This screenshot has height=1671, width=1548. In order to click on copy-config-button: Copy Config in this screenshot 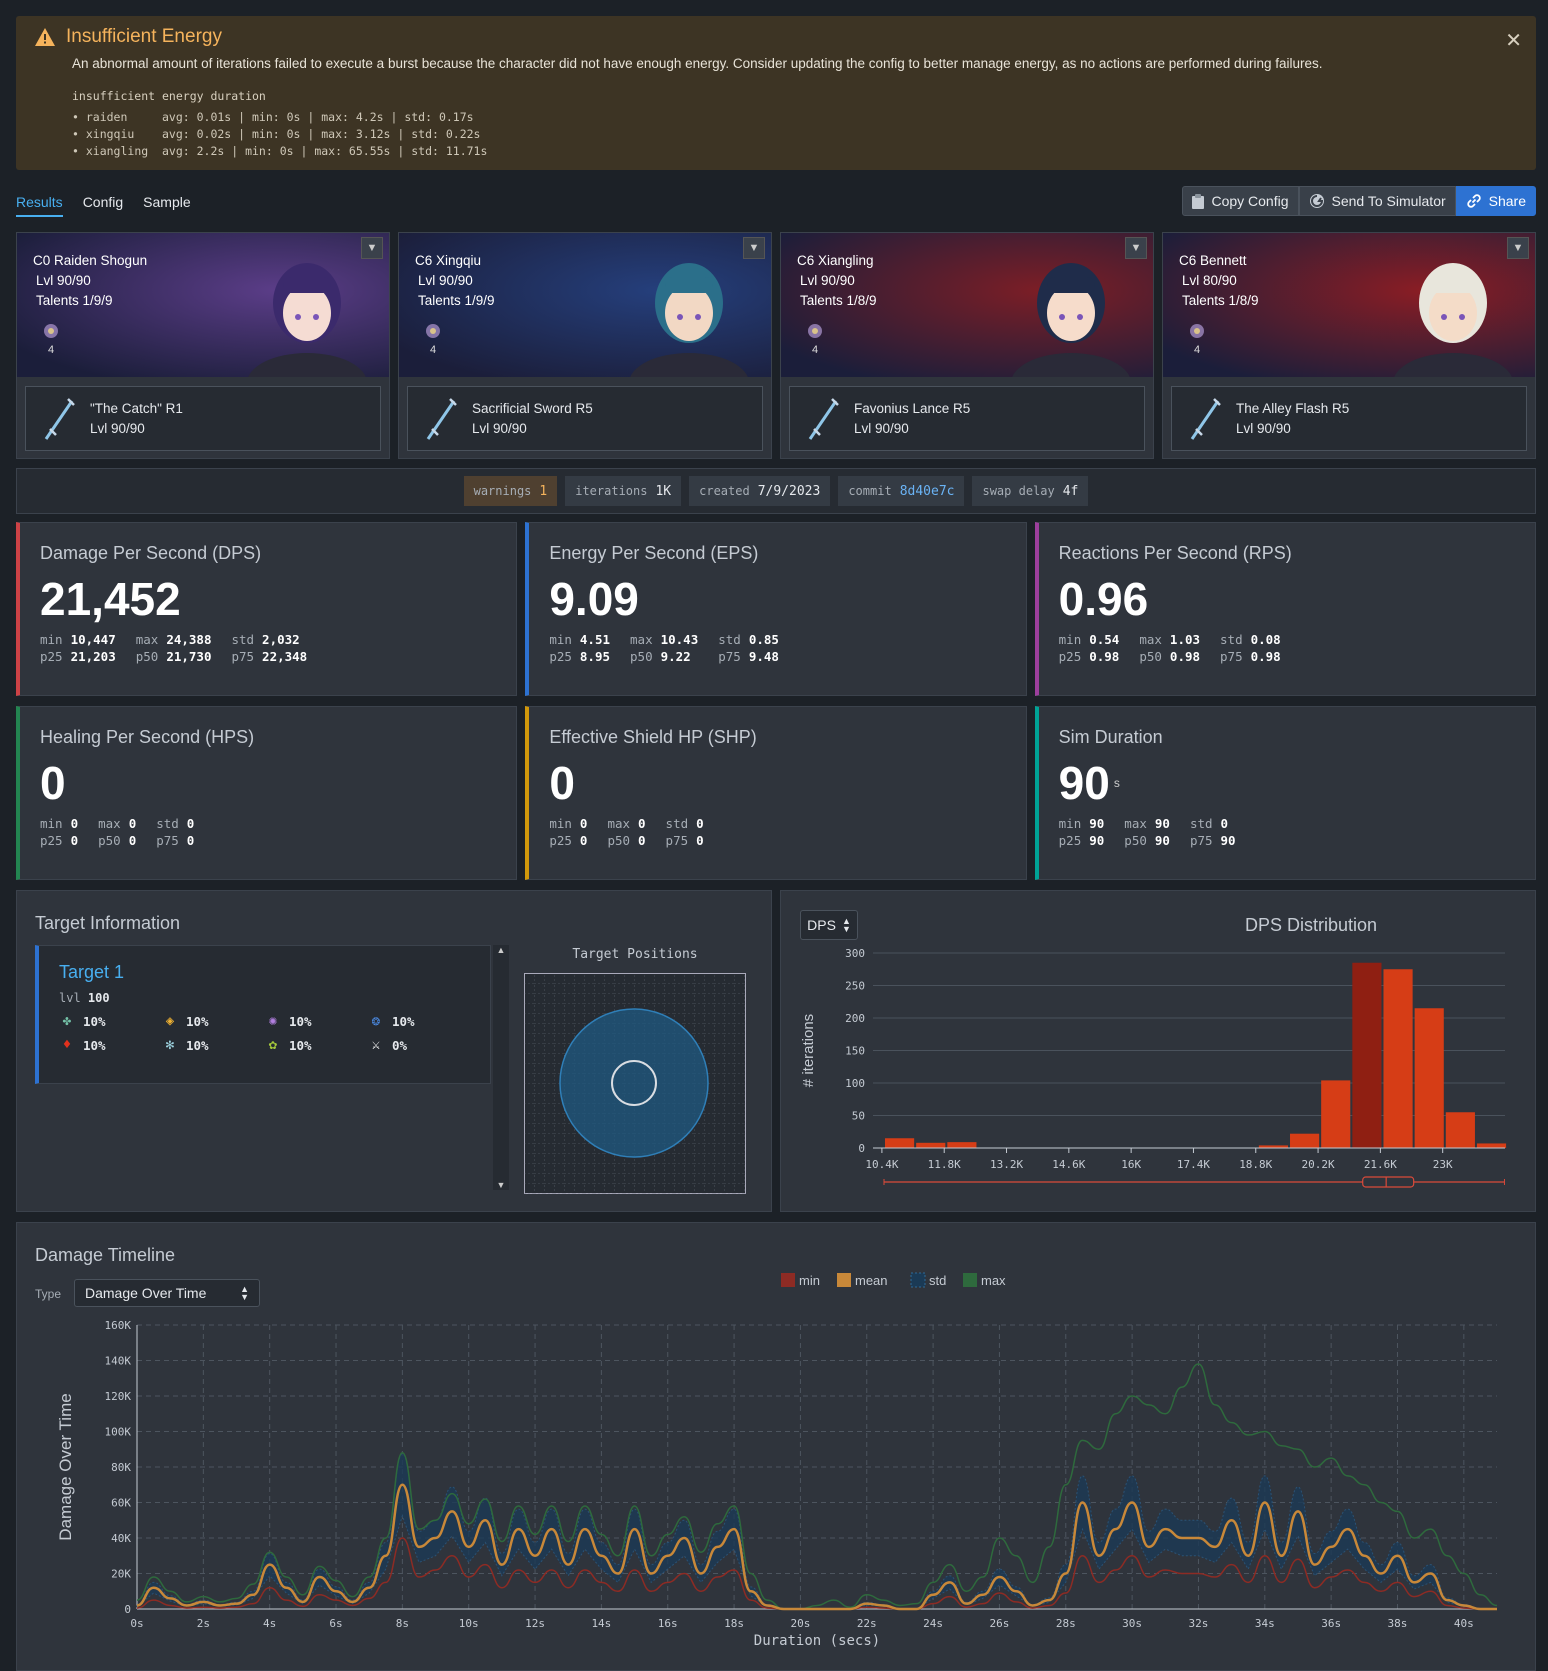, I will do `click(1240, 201)`.